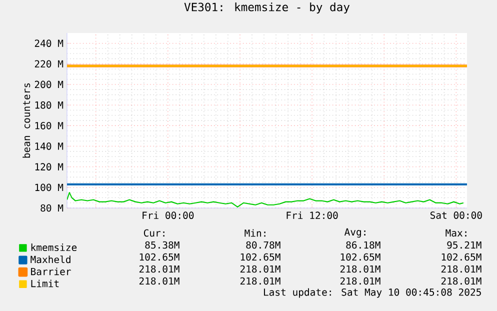 The image size is (497, 311). What do you see at coordinates (312, 216) in the screenshot?
I see `x-tick-label: Fri 12:00` at bounding box center [312, 216].